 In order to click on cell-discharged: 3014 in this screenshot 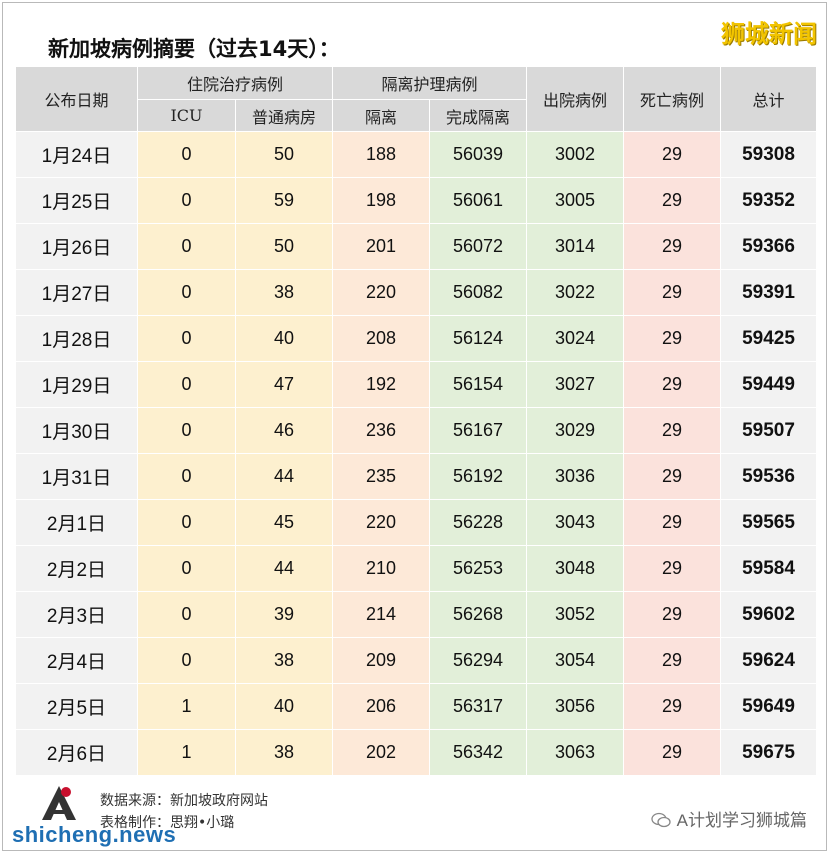, I will do `click(575, 246)`.